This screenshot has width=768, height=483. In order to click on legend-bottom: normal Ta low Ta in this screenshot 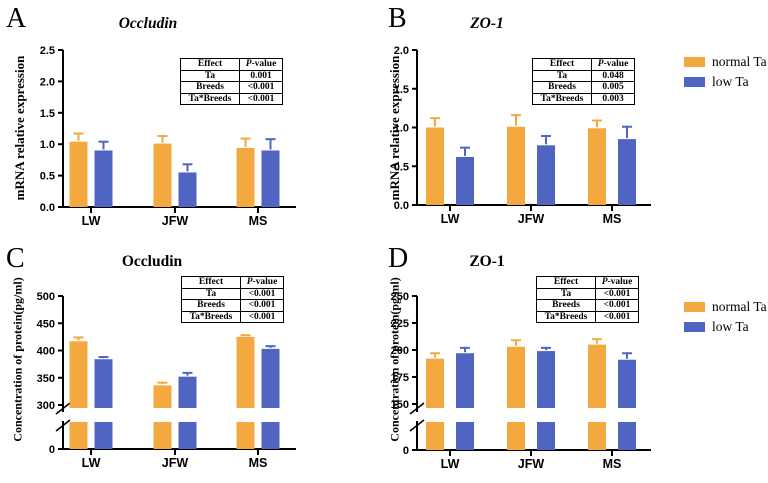, I will do `click(725, 317)`.